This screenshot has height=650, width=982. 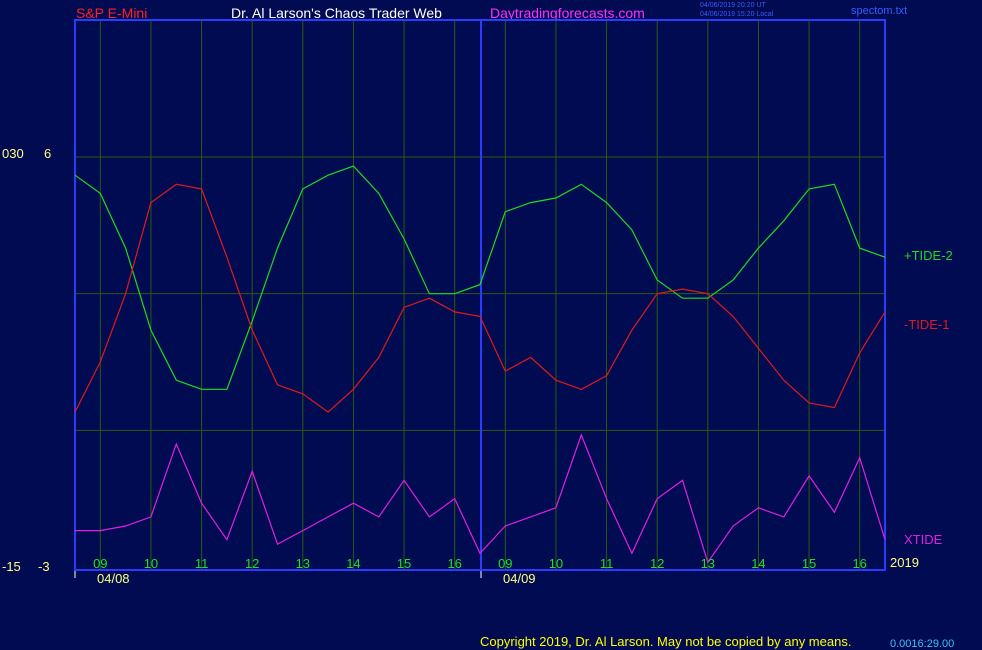 I want to click on chart-title: Dr. Al Larson's Chaos Trader Web, so click(x=336, y=13).